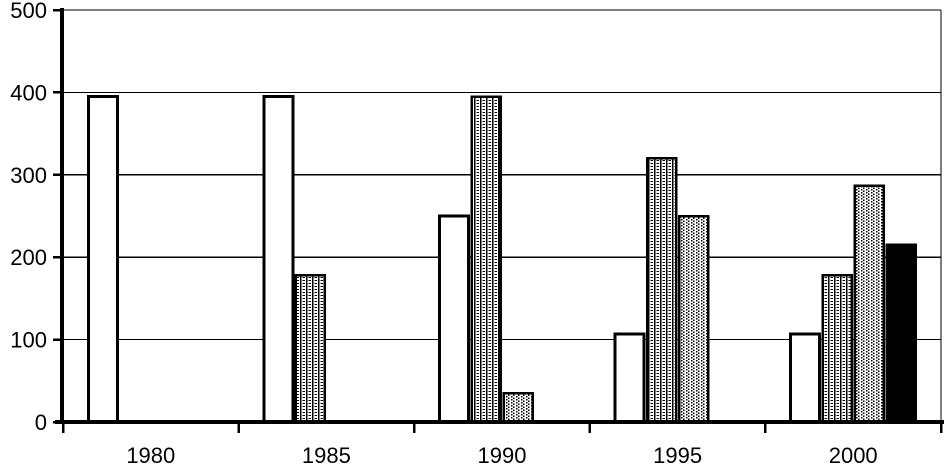 The width and height of the screenshot is (946, 468). What do you see at coordinates (677, 455) in the screenshot?
I see `x-tick-label-1995: 1995` at bounding box center [677, 455].